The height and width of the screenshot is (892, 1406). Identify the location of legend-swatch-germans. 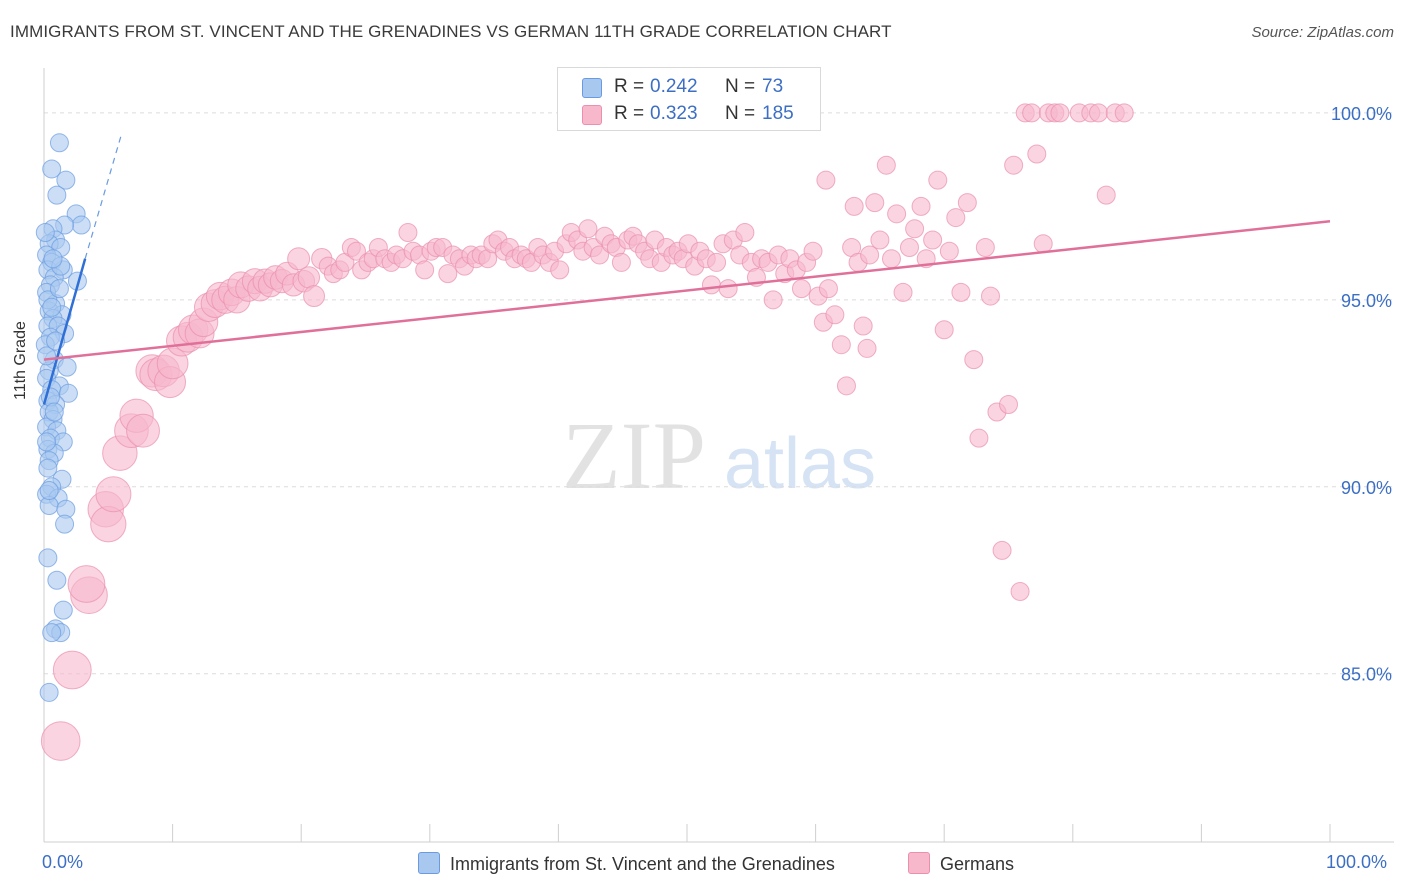
(592, 115).